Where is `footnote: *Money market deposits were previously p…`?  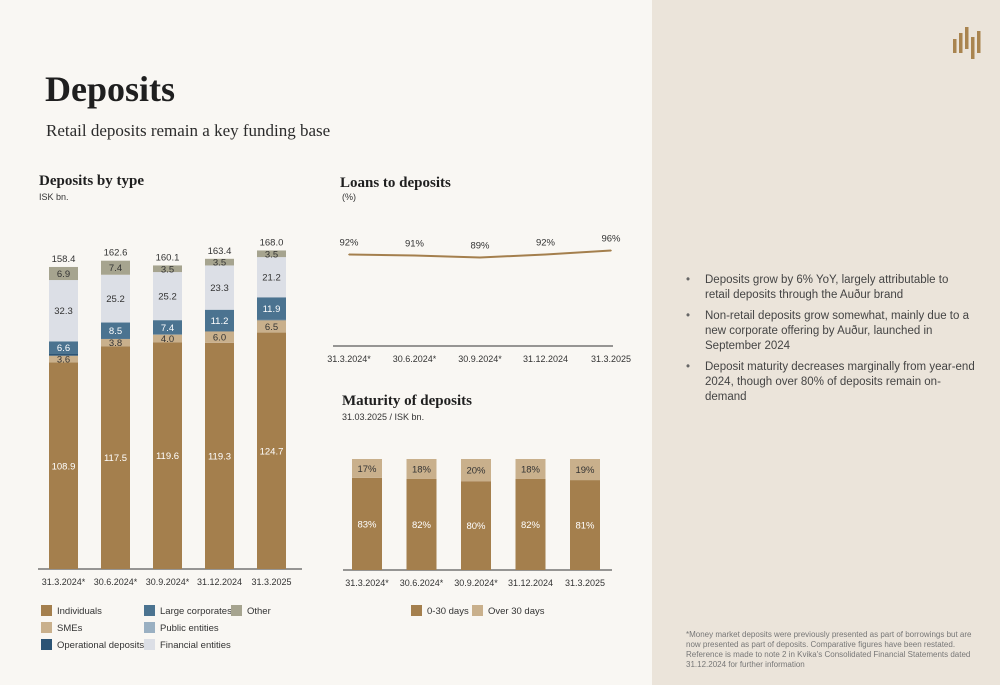 footnote: *Money market deposits were previously p… is located at coordinates (829, 649).